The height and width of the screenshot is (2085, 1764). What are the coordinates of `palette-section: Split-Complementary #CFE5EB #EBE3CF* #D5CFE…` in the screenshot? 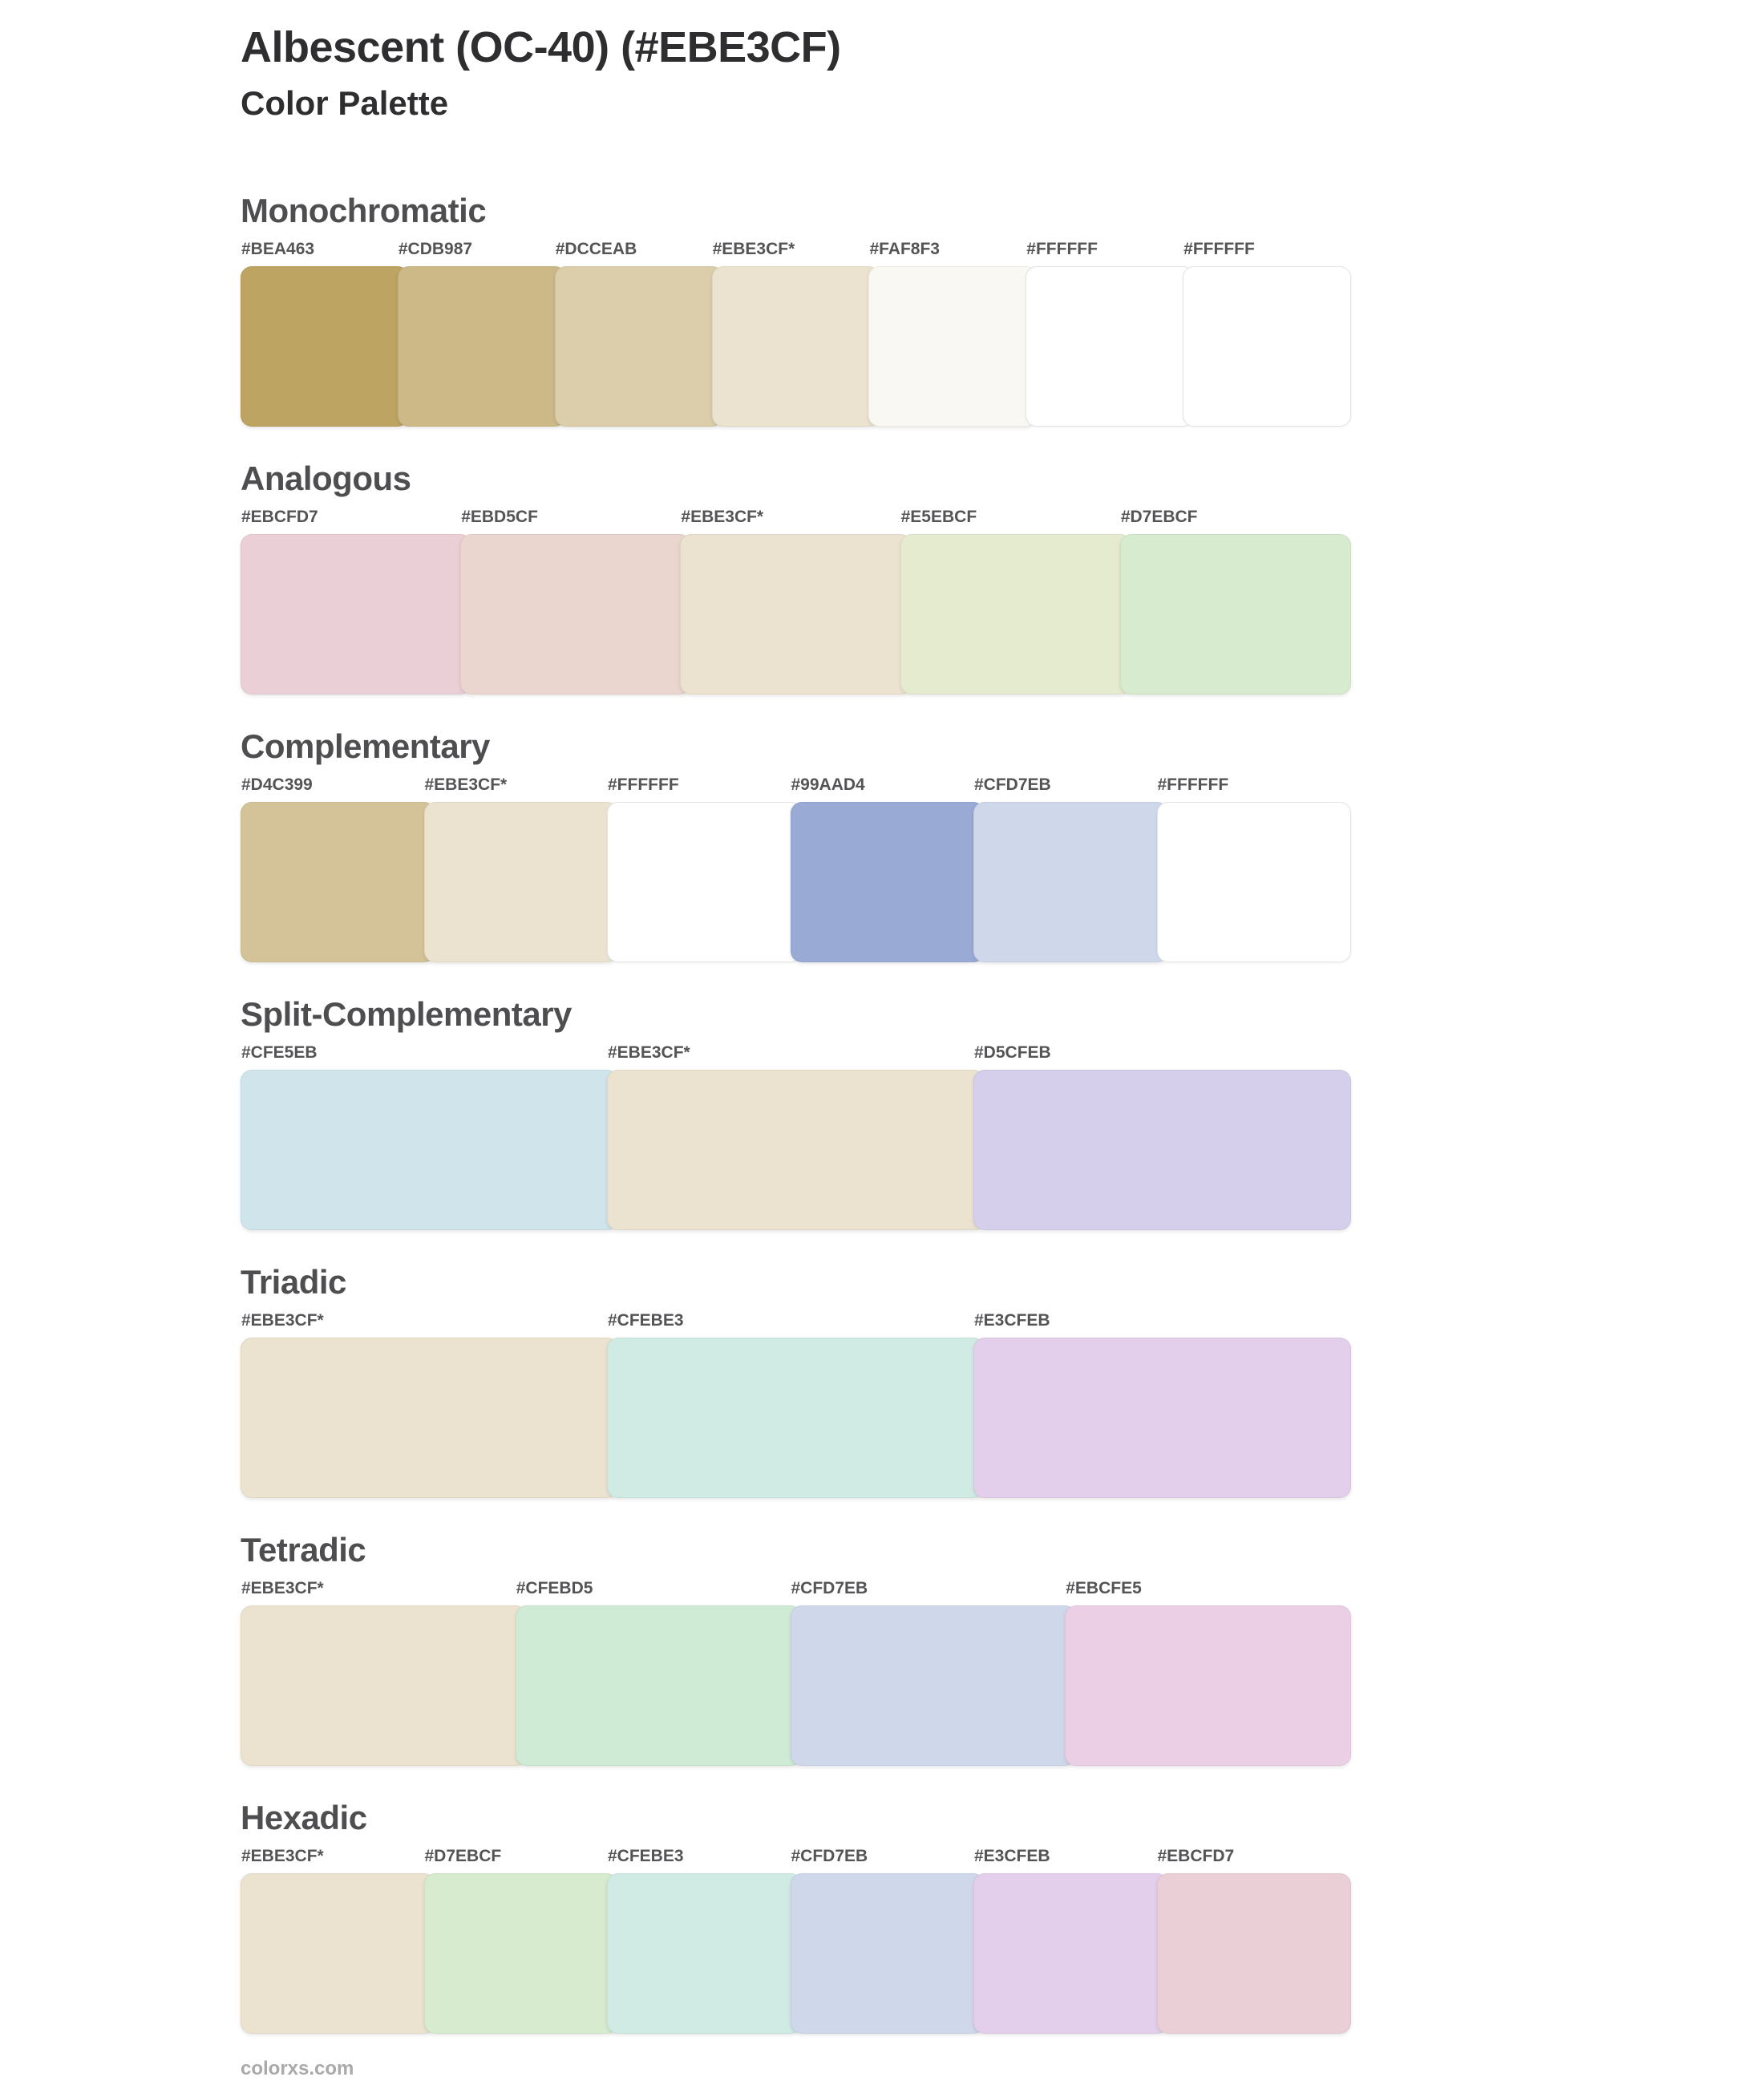 It's located at (796, 1112).